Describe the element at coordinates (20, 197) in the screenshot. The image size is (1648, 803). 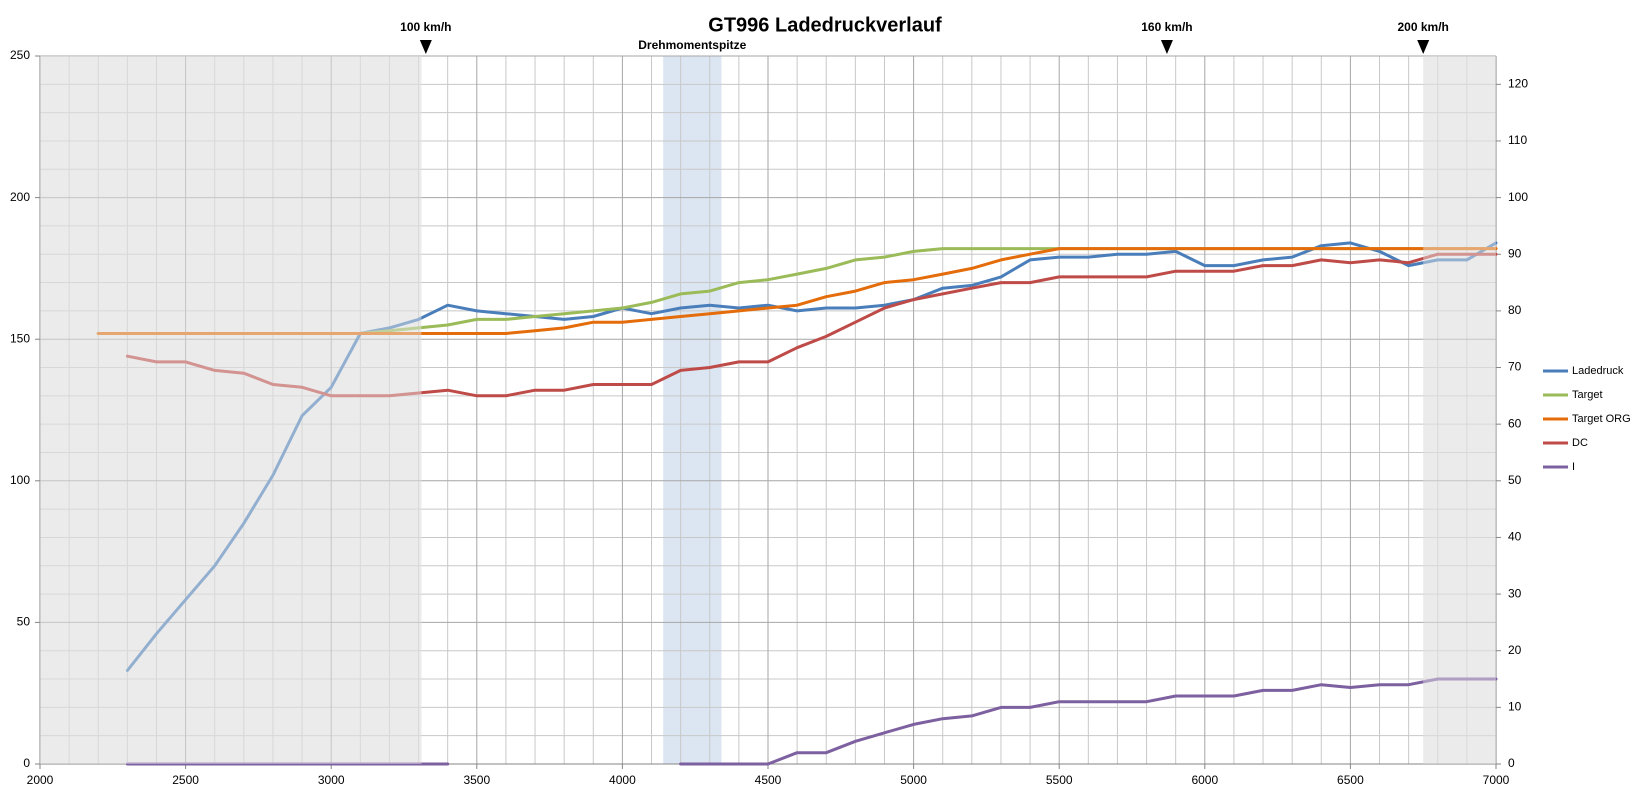
I see `y-tick-label: 200` at that location.